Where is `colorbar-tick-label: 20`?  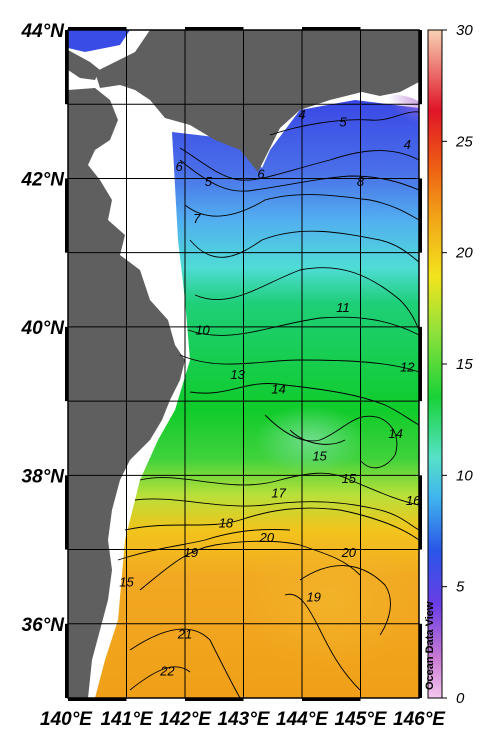
colorbar-tick-label: 20 is located at coordinates (464, 253).